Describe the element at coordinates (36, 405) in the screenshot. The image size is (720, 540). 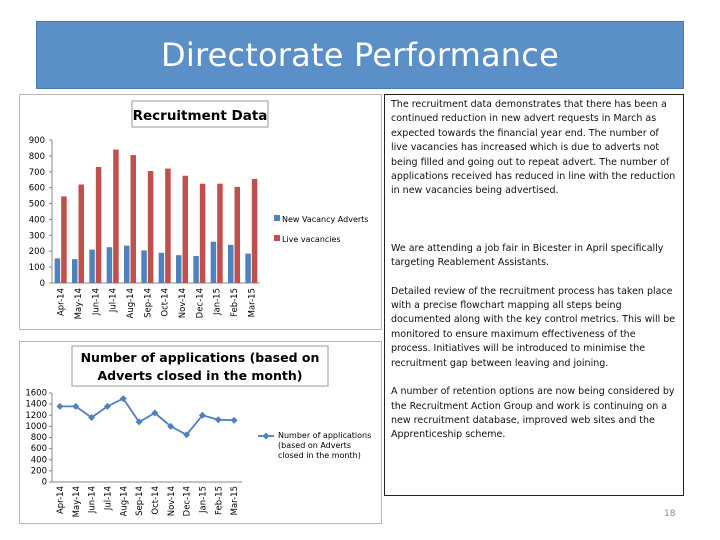
I see `y-tick-label: 1400` at that location.